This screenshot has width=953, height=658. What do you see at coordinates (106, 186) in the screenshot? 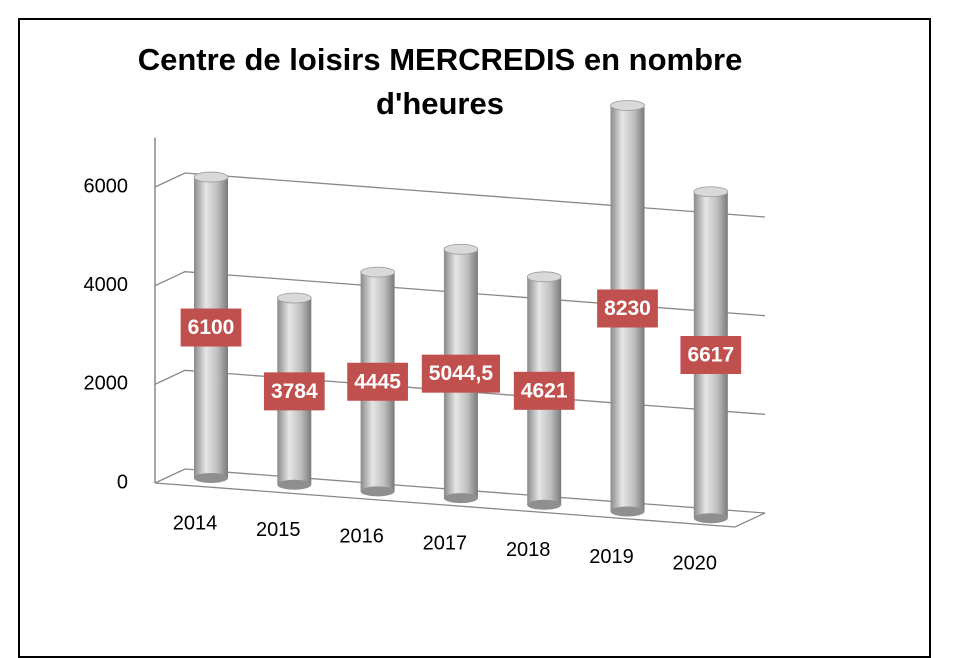
I see `y-tick-label: 6000` at bounding box center [106, 186].